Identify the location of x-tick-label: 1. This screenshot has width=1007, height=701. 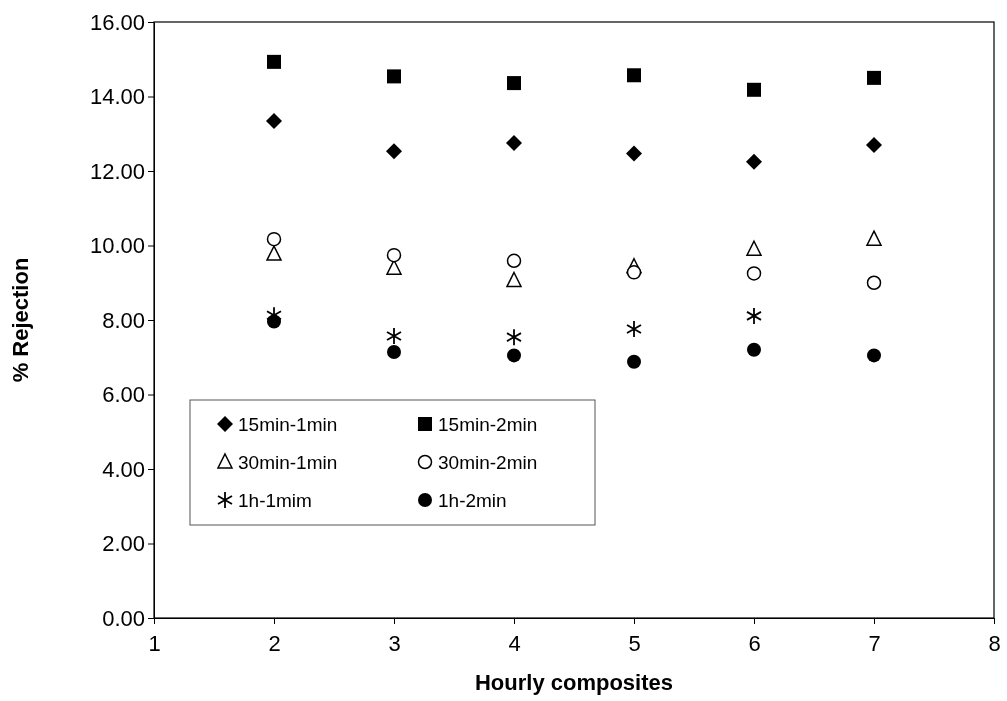
(154, 644).